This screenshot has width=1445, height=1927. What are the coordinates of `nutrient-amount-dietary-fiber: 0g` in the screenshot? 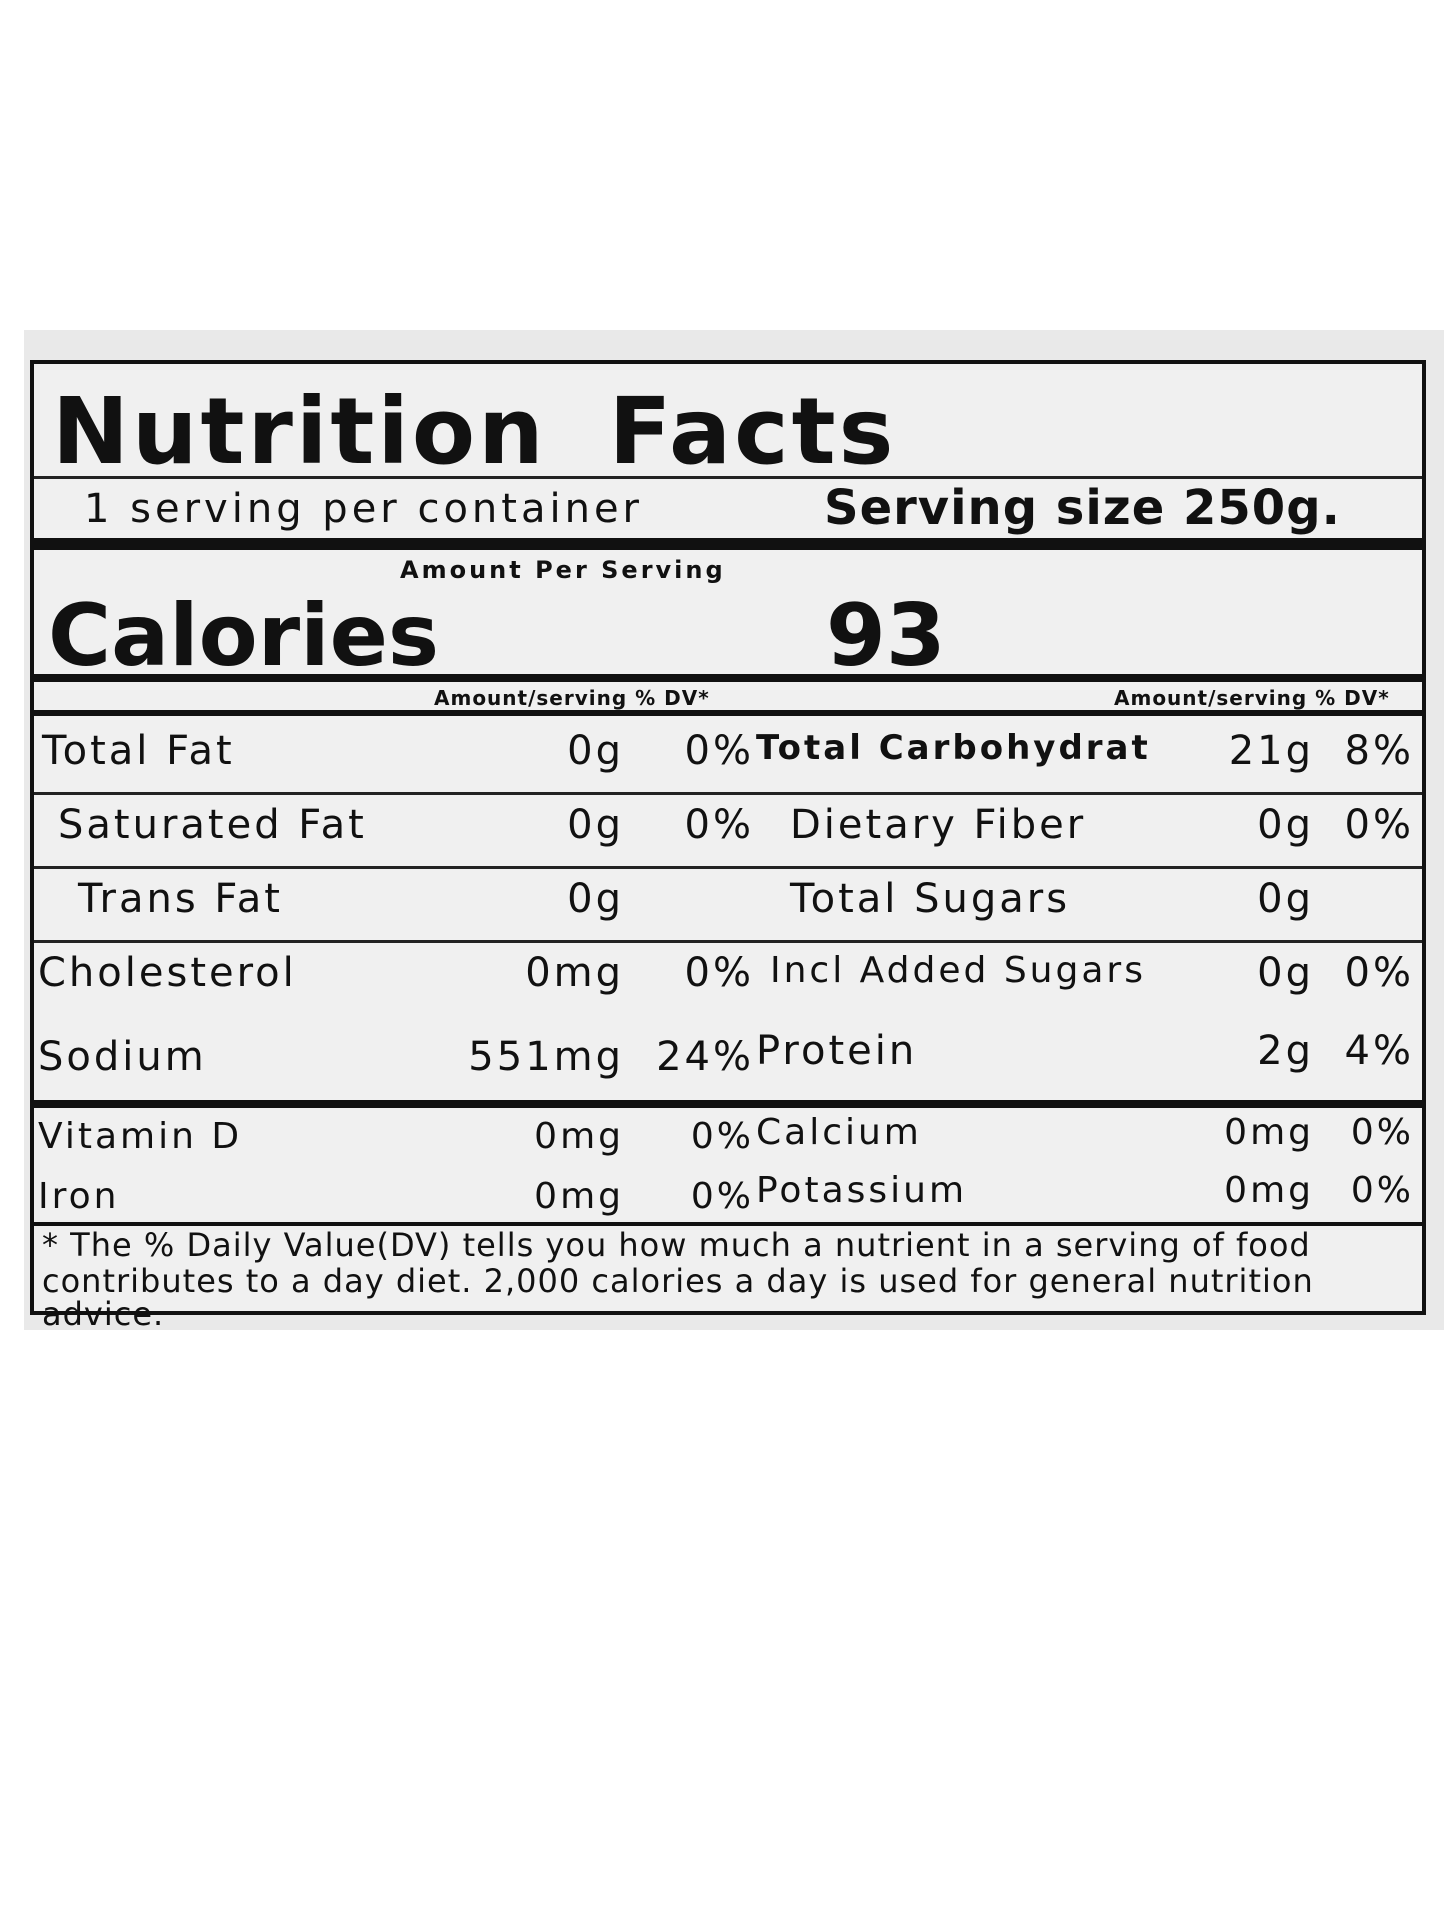 It's located at (1285, 825).